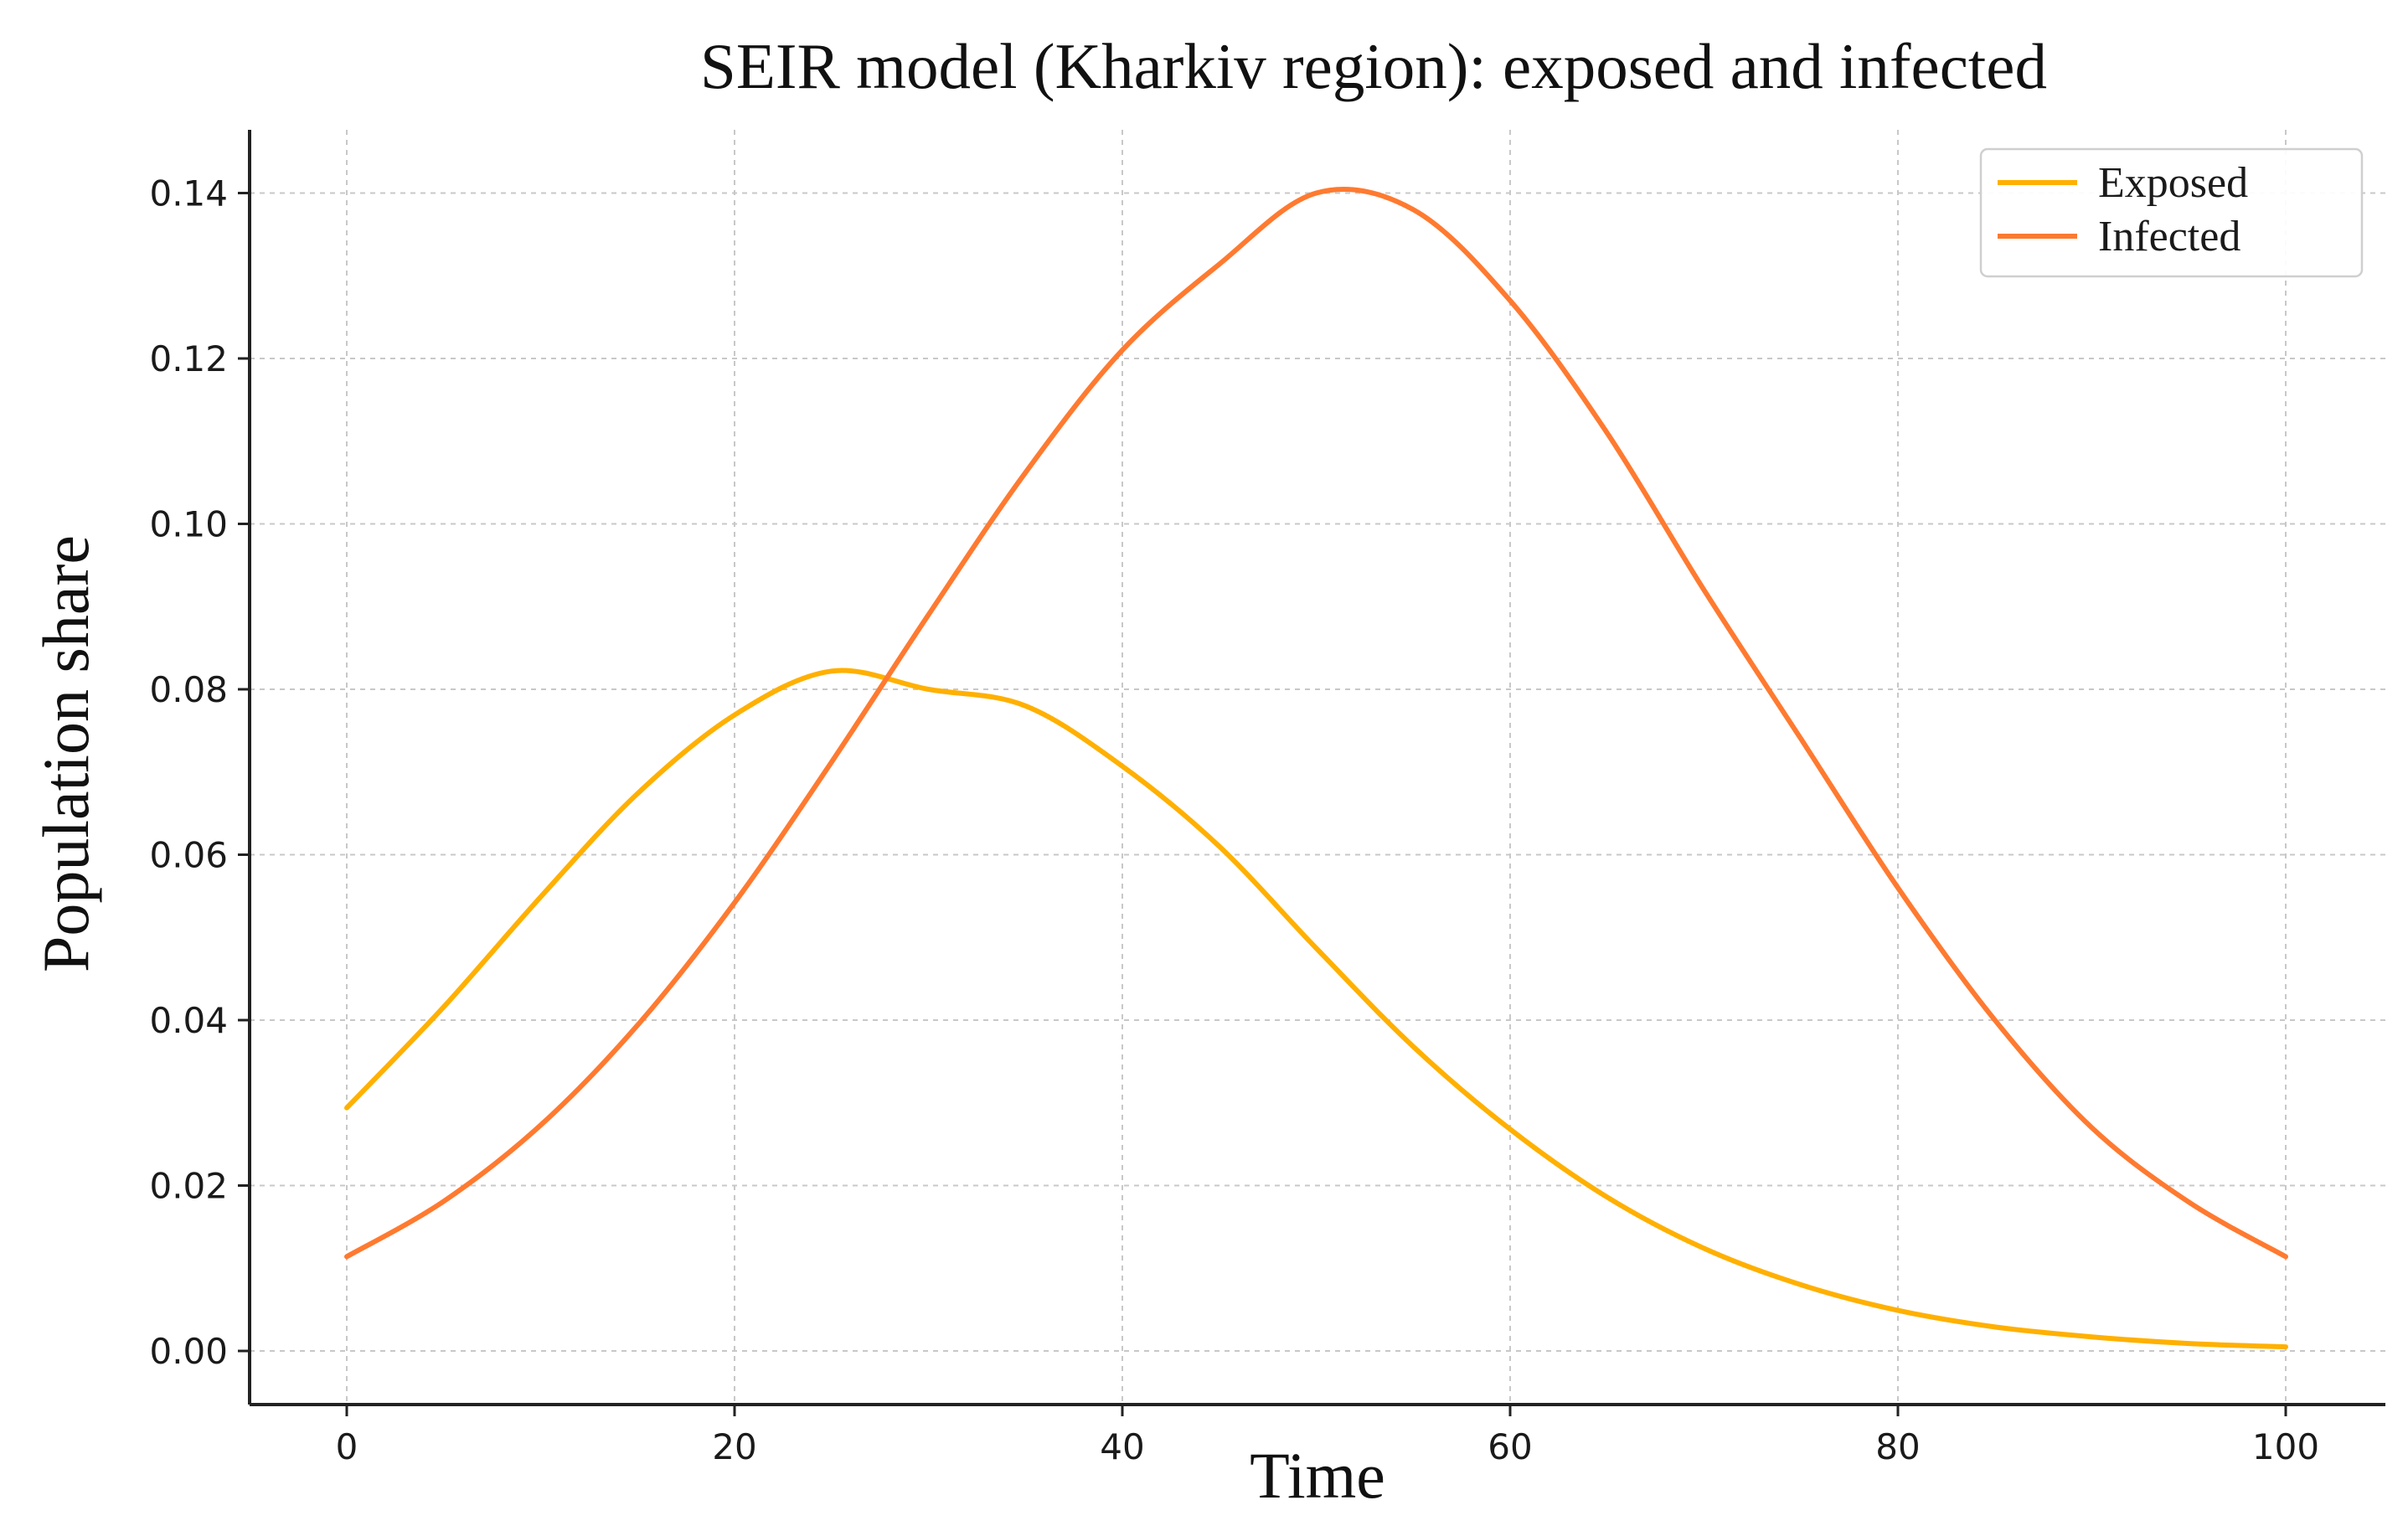 This screenshot has height=1526, width=2408. What do you see at coordinates (188, 689) in the screenshot?
I see `y-tick-label: 0.08` at bounding box center [188, 689].